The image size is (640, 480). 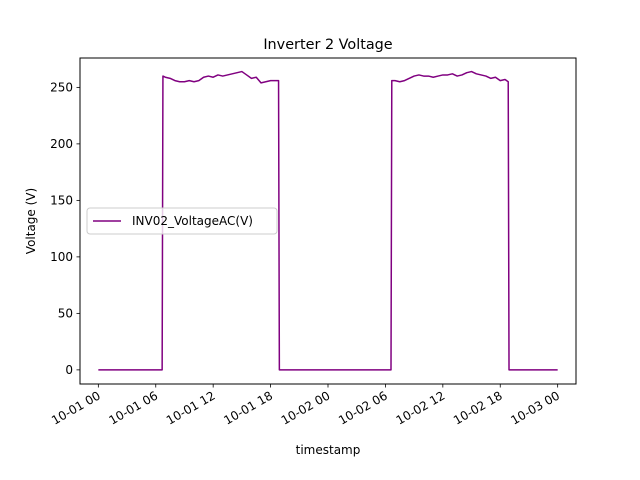 What do you see at coordinates (31, 221) in the screenshot?
I see `y-axis-title: Voltage (V)` at bounding box center [31, 221].